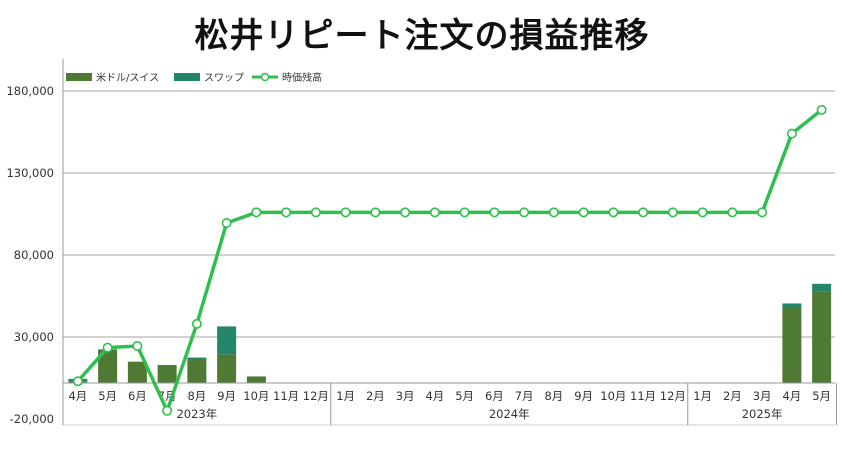 The image size is (844, 454). Describe the element at coordinates (34, 337) in the screenshot. I see `y-tick-label: 30,000` at that location.